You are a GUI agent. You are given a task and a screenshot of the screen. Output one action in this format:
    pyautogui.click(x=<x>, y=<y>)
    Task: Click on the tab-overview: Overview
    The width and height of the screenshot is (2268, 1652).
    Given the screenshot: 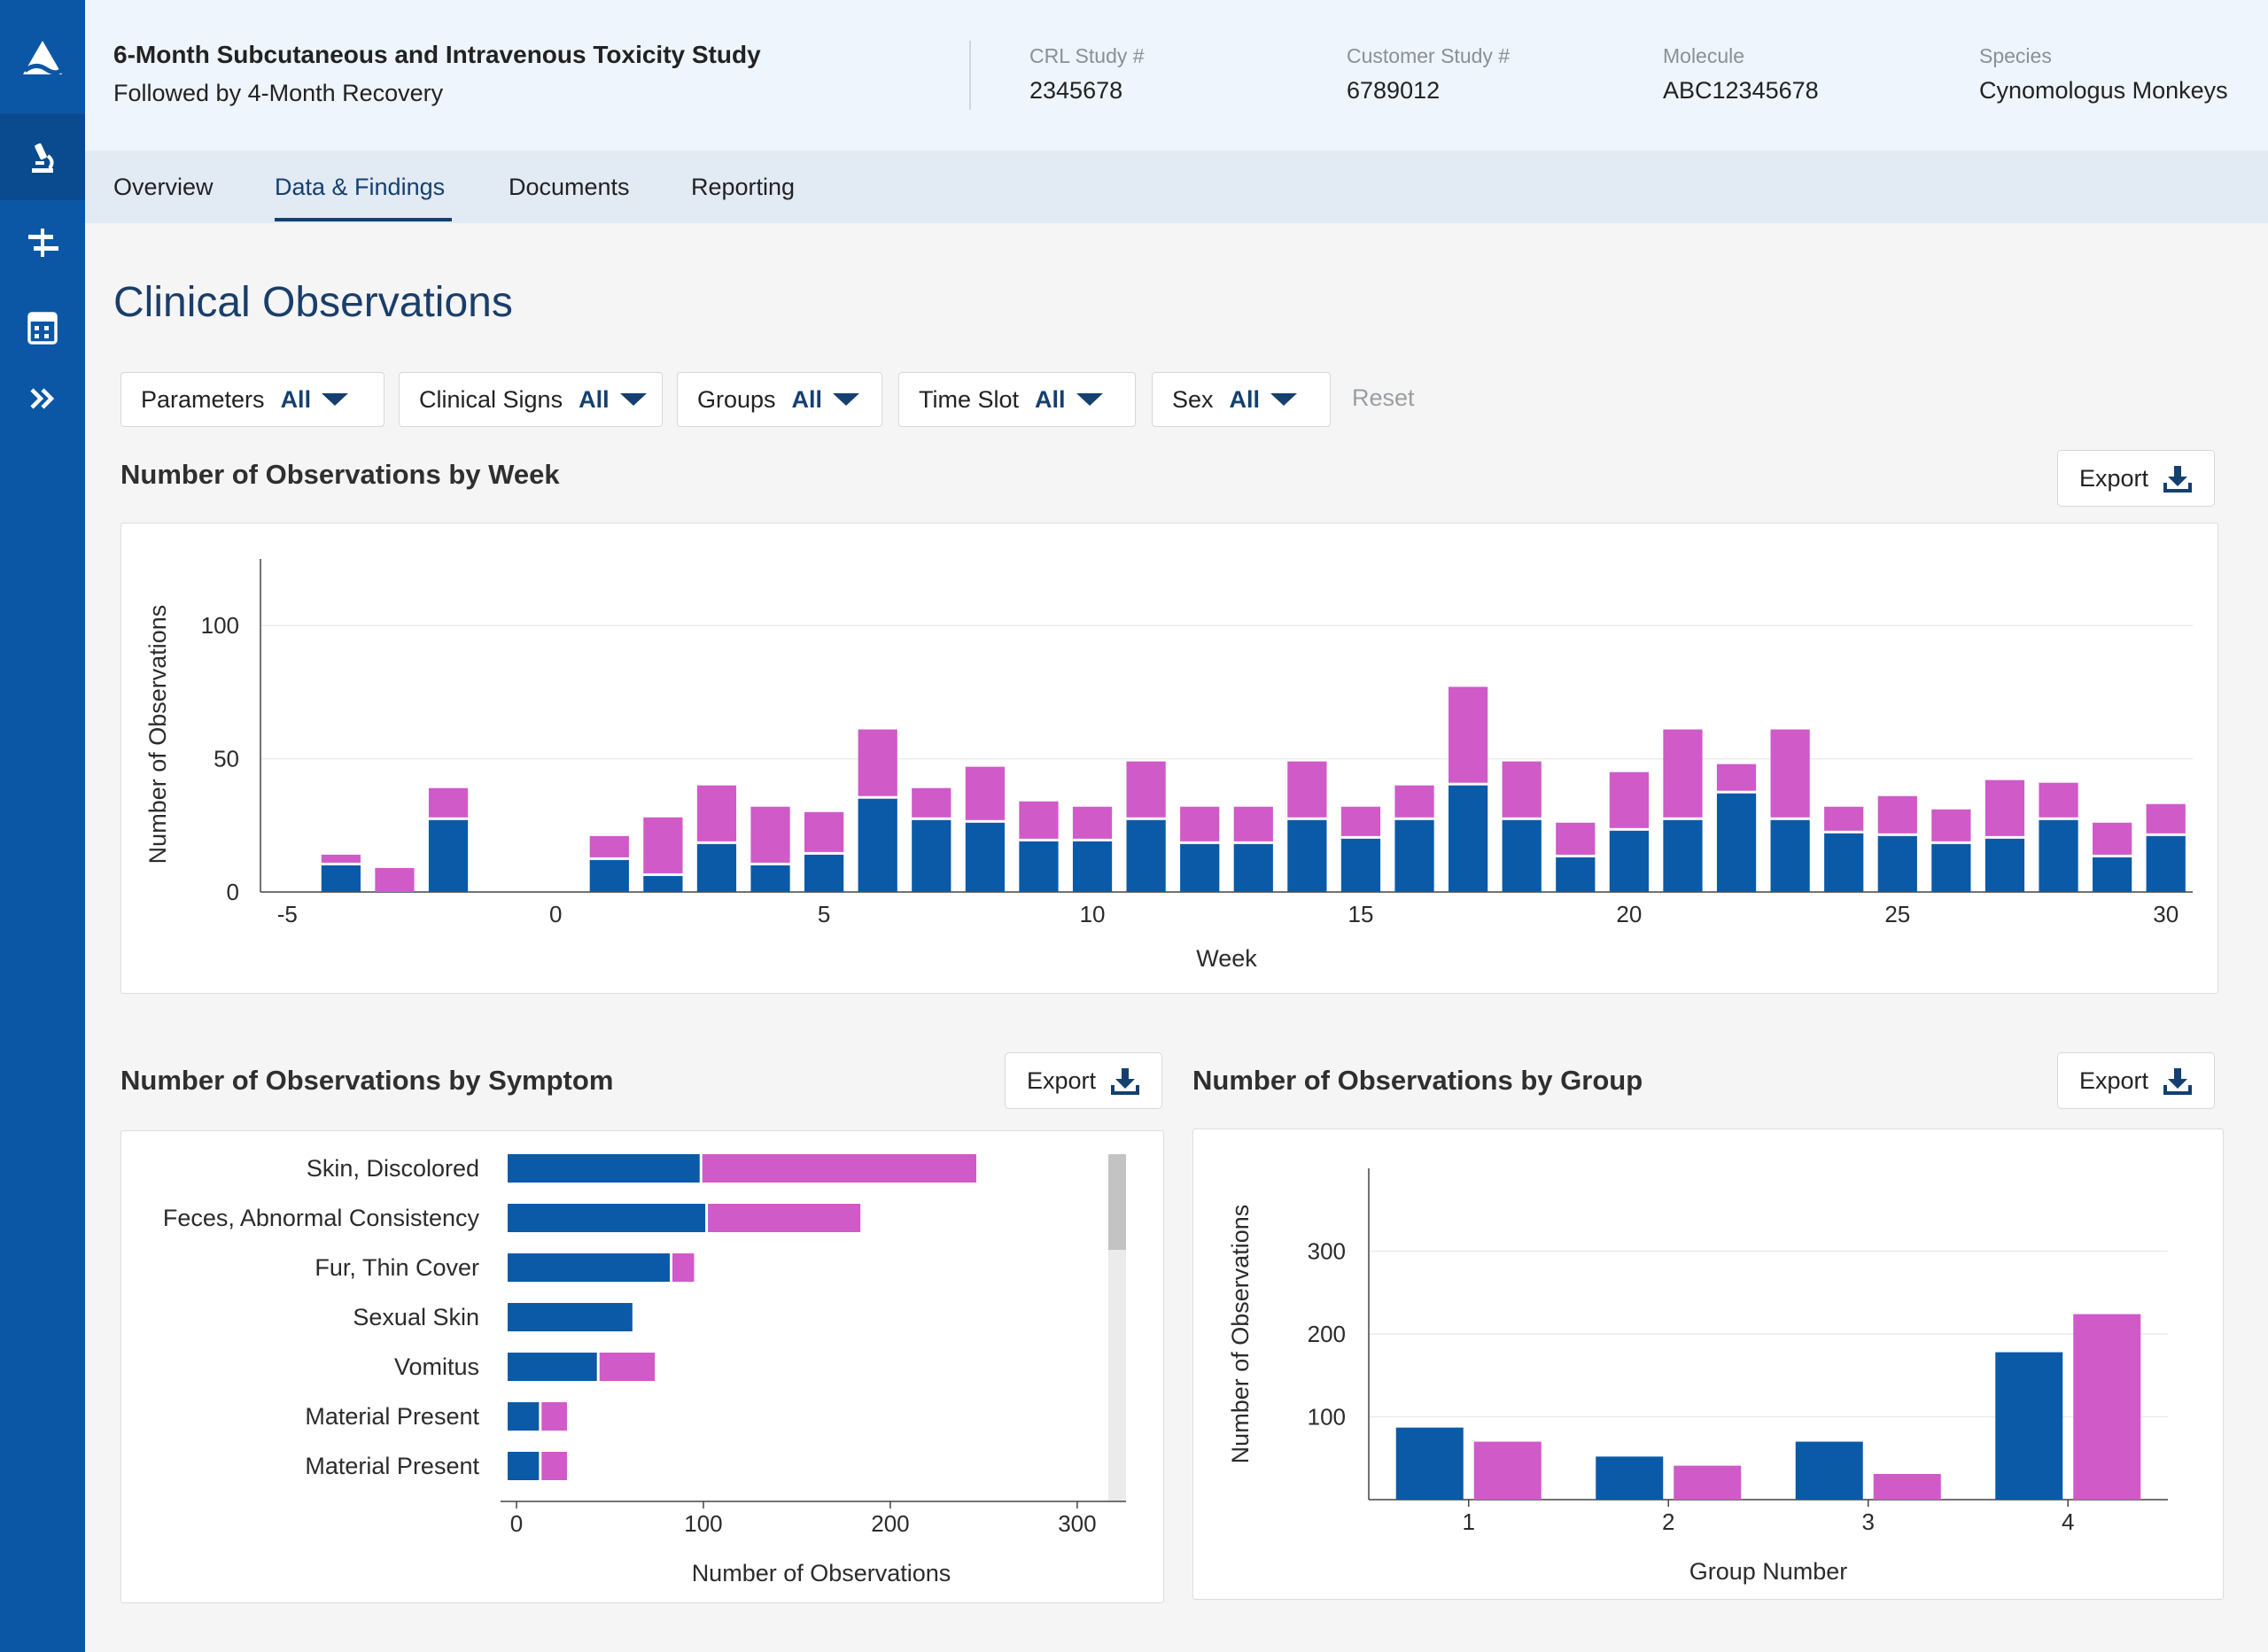 What is the action you would take?
    pyautogui.click(x=163, y=187)
    